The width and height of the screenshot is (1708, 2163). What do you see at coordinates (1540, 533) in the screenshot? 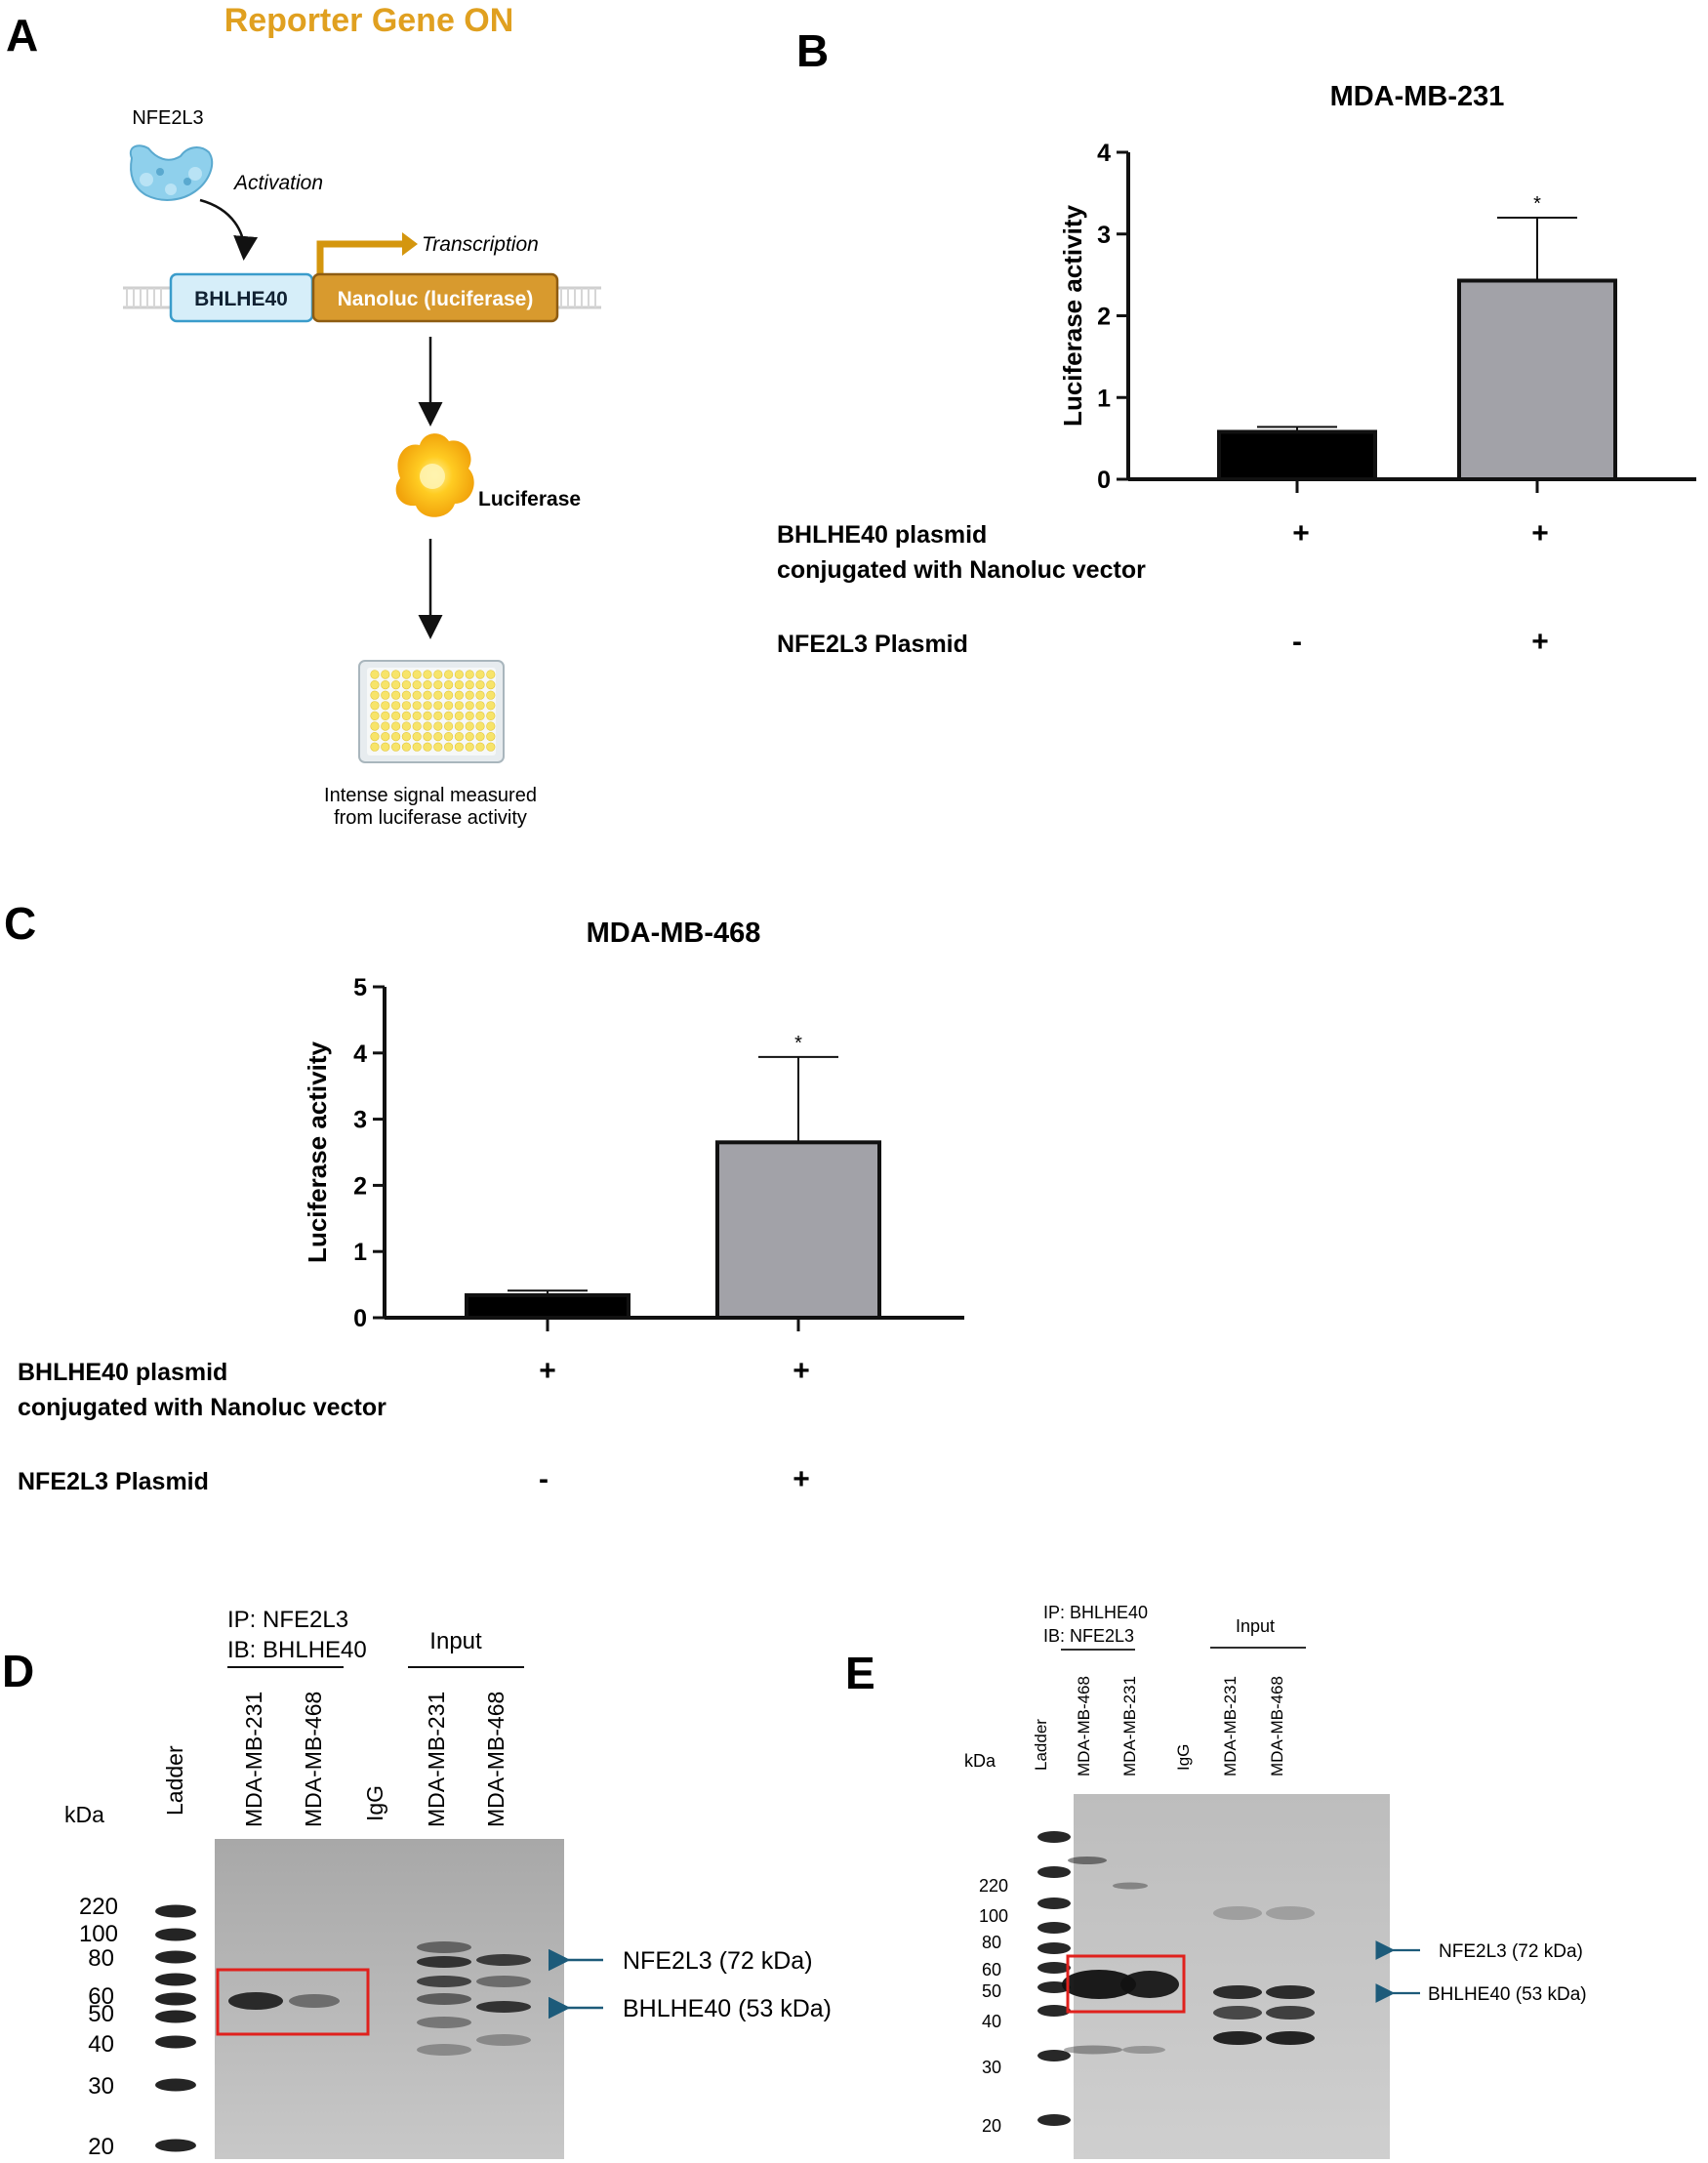
I see `b-row1-sign-2: +` at bounding box center [1540, 533].